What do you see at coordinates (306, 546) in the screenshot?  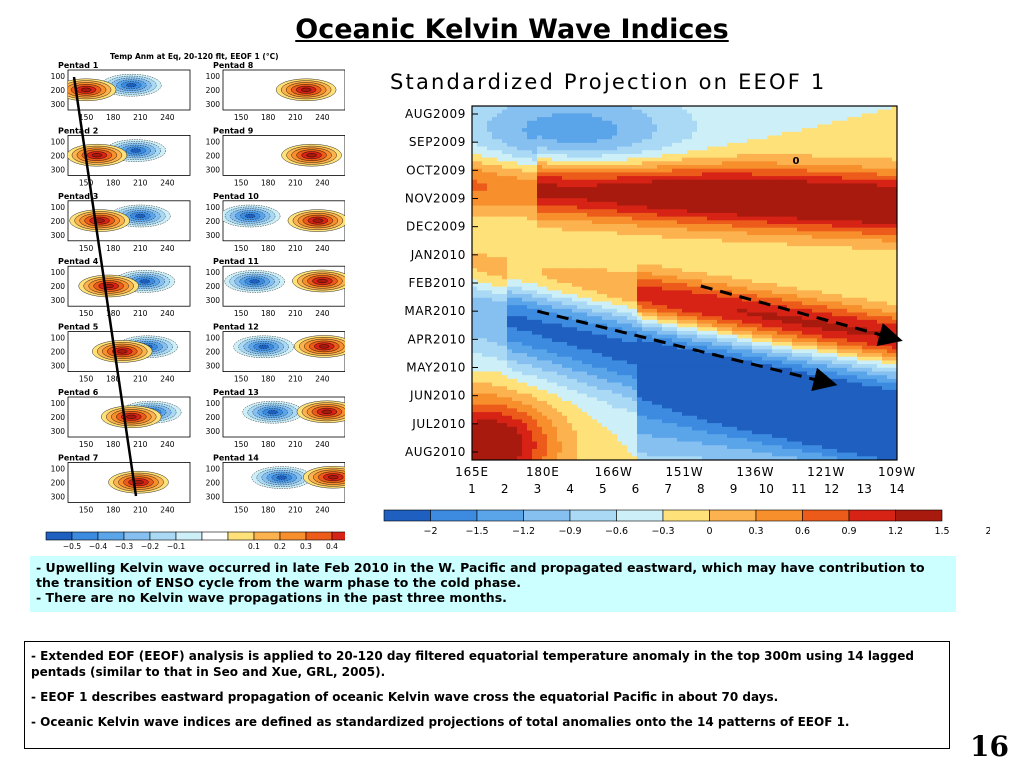 I see `colorbar-tick-label: 0.3` at bounding box center [306, 546].